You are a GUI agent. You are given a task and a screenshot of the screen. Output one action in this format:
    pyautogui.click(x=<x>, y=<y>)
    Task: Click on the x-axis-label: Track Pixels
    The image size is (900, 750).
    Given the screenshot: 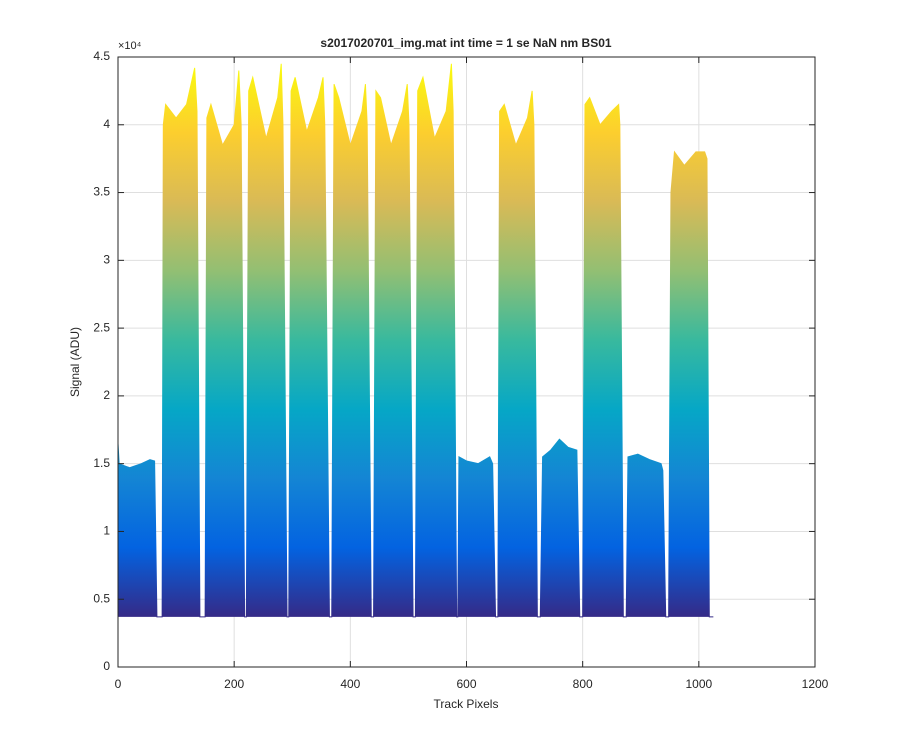 What is the action you would take?
    pyautogui.click(x=466, y=704)
    